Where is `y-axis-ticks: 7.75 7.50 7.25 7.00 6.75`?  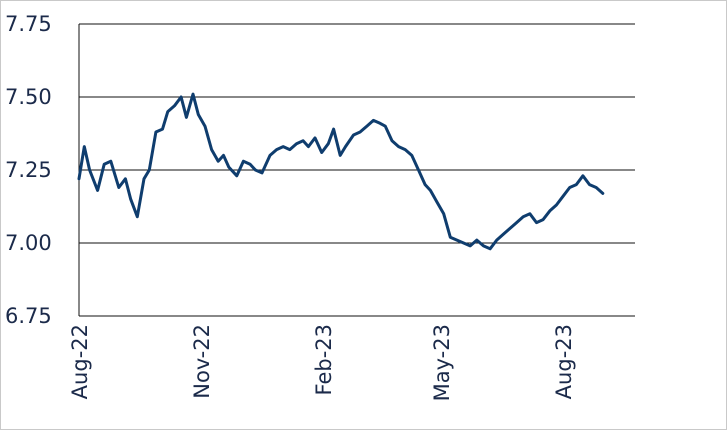 y-axis-ticks: 7.75 7.50 7.25 7.00 6.75 is located at coordinates (28, 170).